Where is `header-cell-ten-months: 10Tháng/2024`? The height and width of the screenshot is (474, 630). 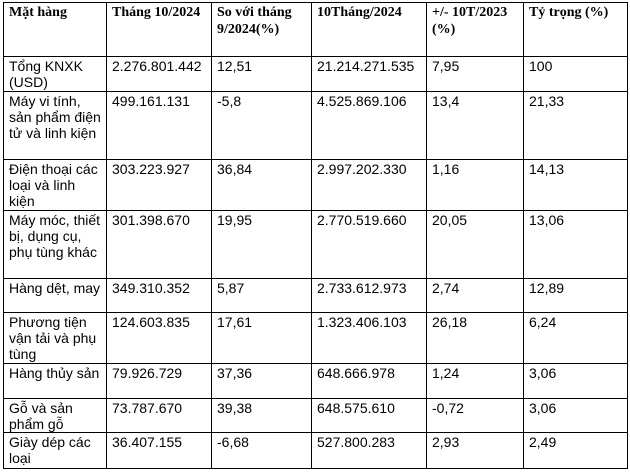
header-cell-ten-months: 10Tháng/2024 is located at coordinates (369, 29).